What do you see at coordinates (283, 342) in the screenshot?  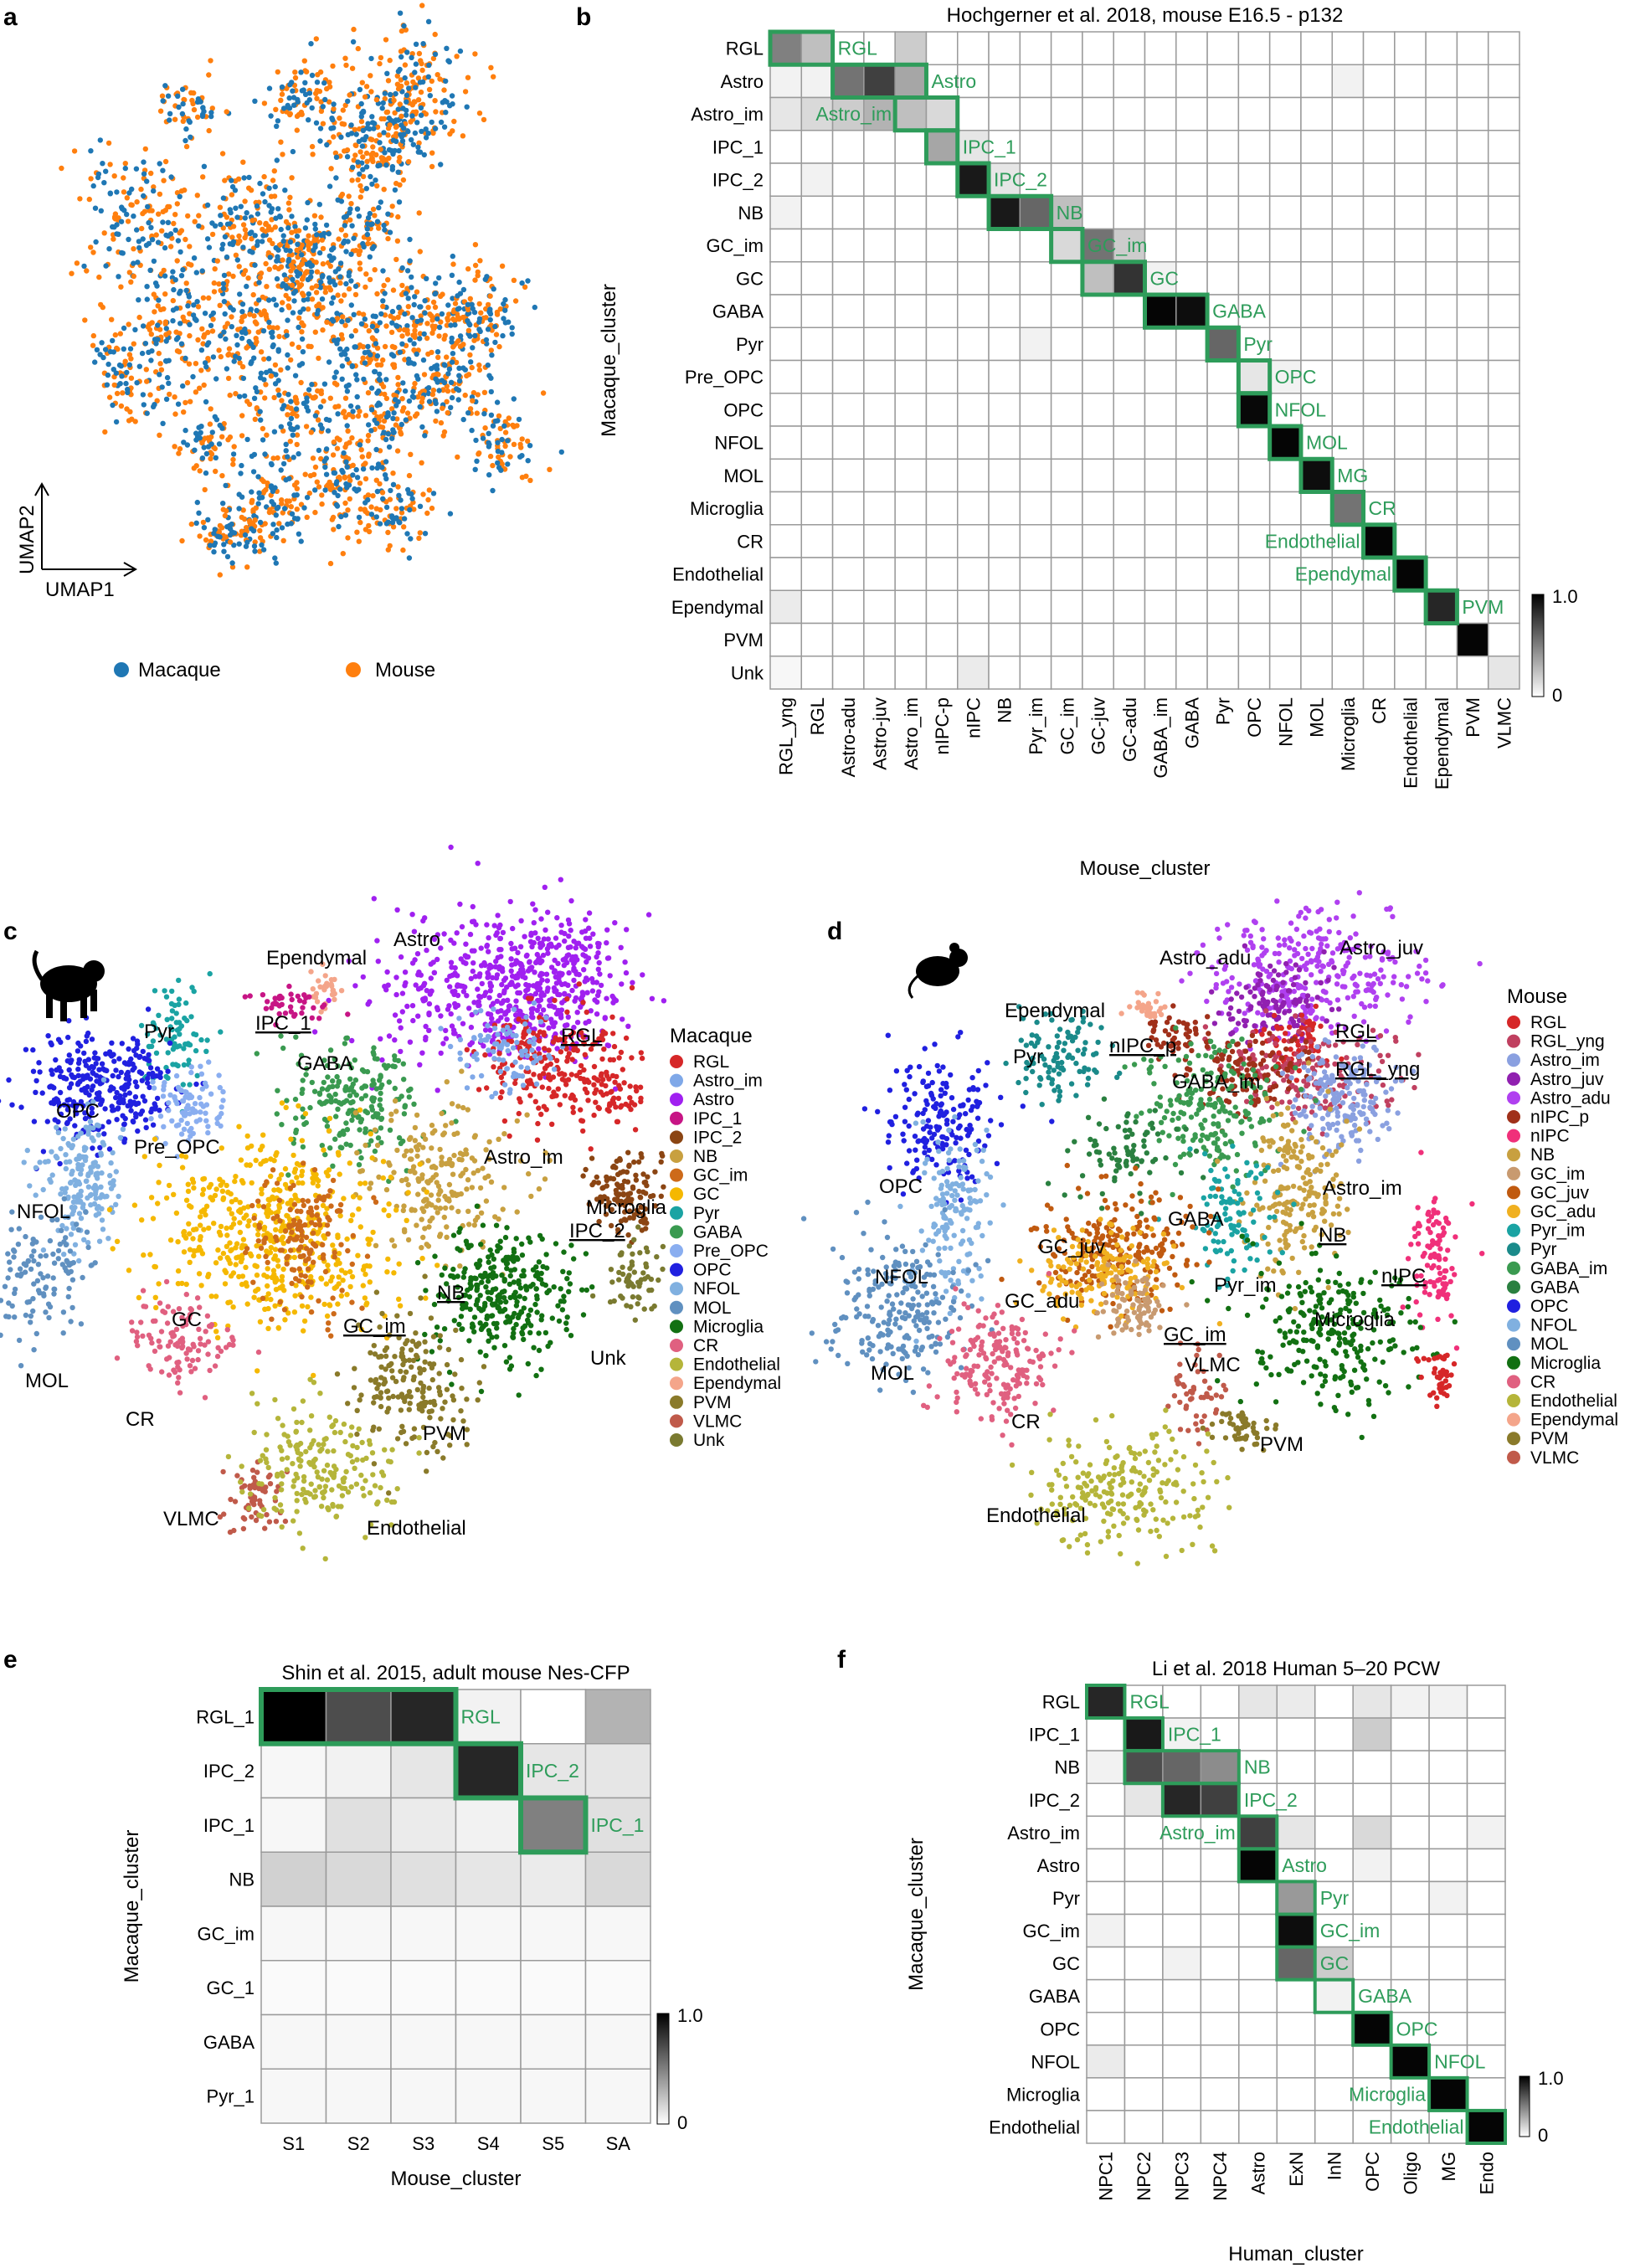 I see `panel-a: a UMAP2 UMAP1 Macaque Mouse` at bounding box center [283, 342].